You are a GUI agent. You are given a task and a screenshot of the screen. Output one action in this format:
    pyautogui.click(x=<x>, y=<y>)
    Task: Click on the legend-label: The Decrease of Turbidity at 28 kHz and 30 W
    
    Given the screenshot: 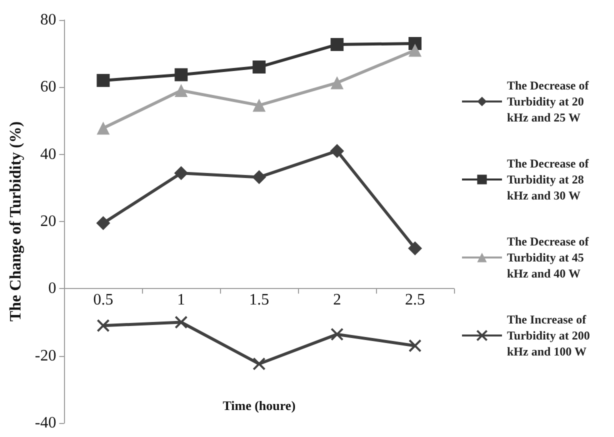 What is the action you would take?
    pyautogui.click(x=549, y=179)
    